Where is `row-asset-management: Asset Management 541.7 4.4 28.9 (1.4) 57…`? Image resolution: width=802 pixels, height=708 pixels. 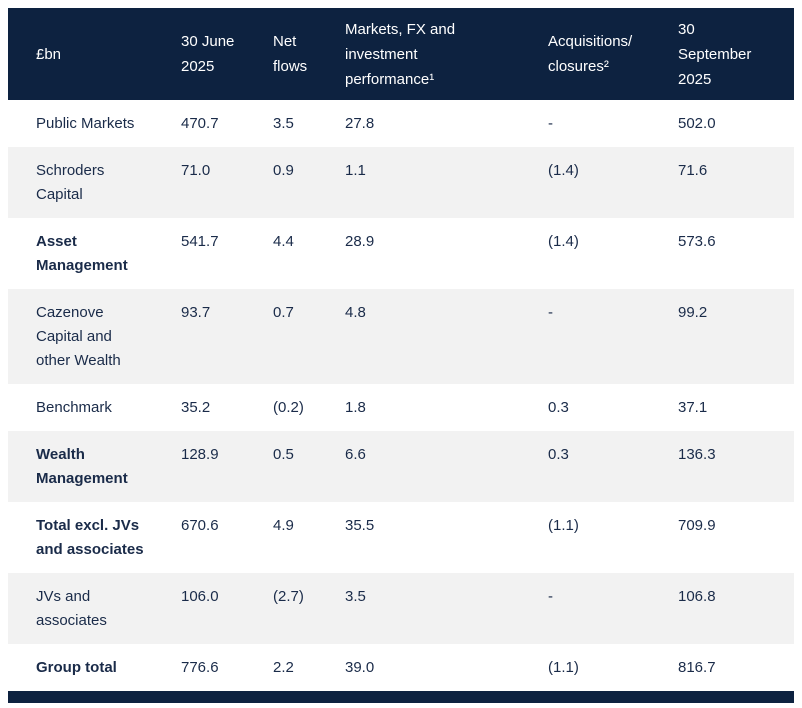
row-asset-management: Asset Management 541.7 4.4 28.9 (1.4) 57… is located at coordinates (401, 253).